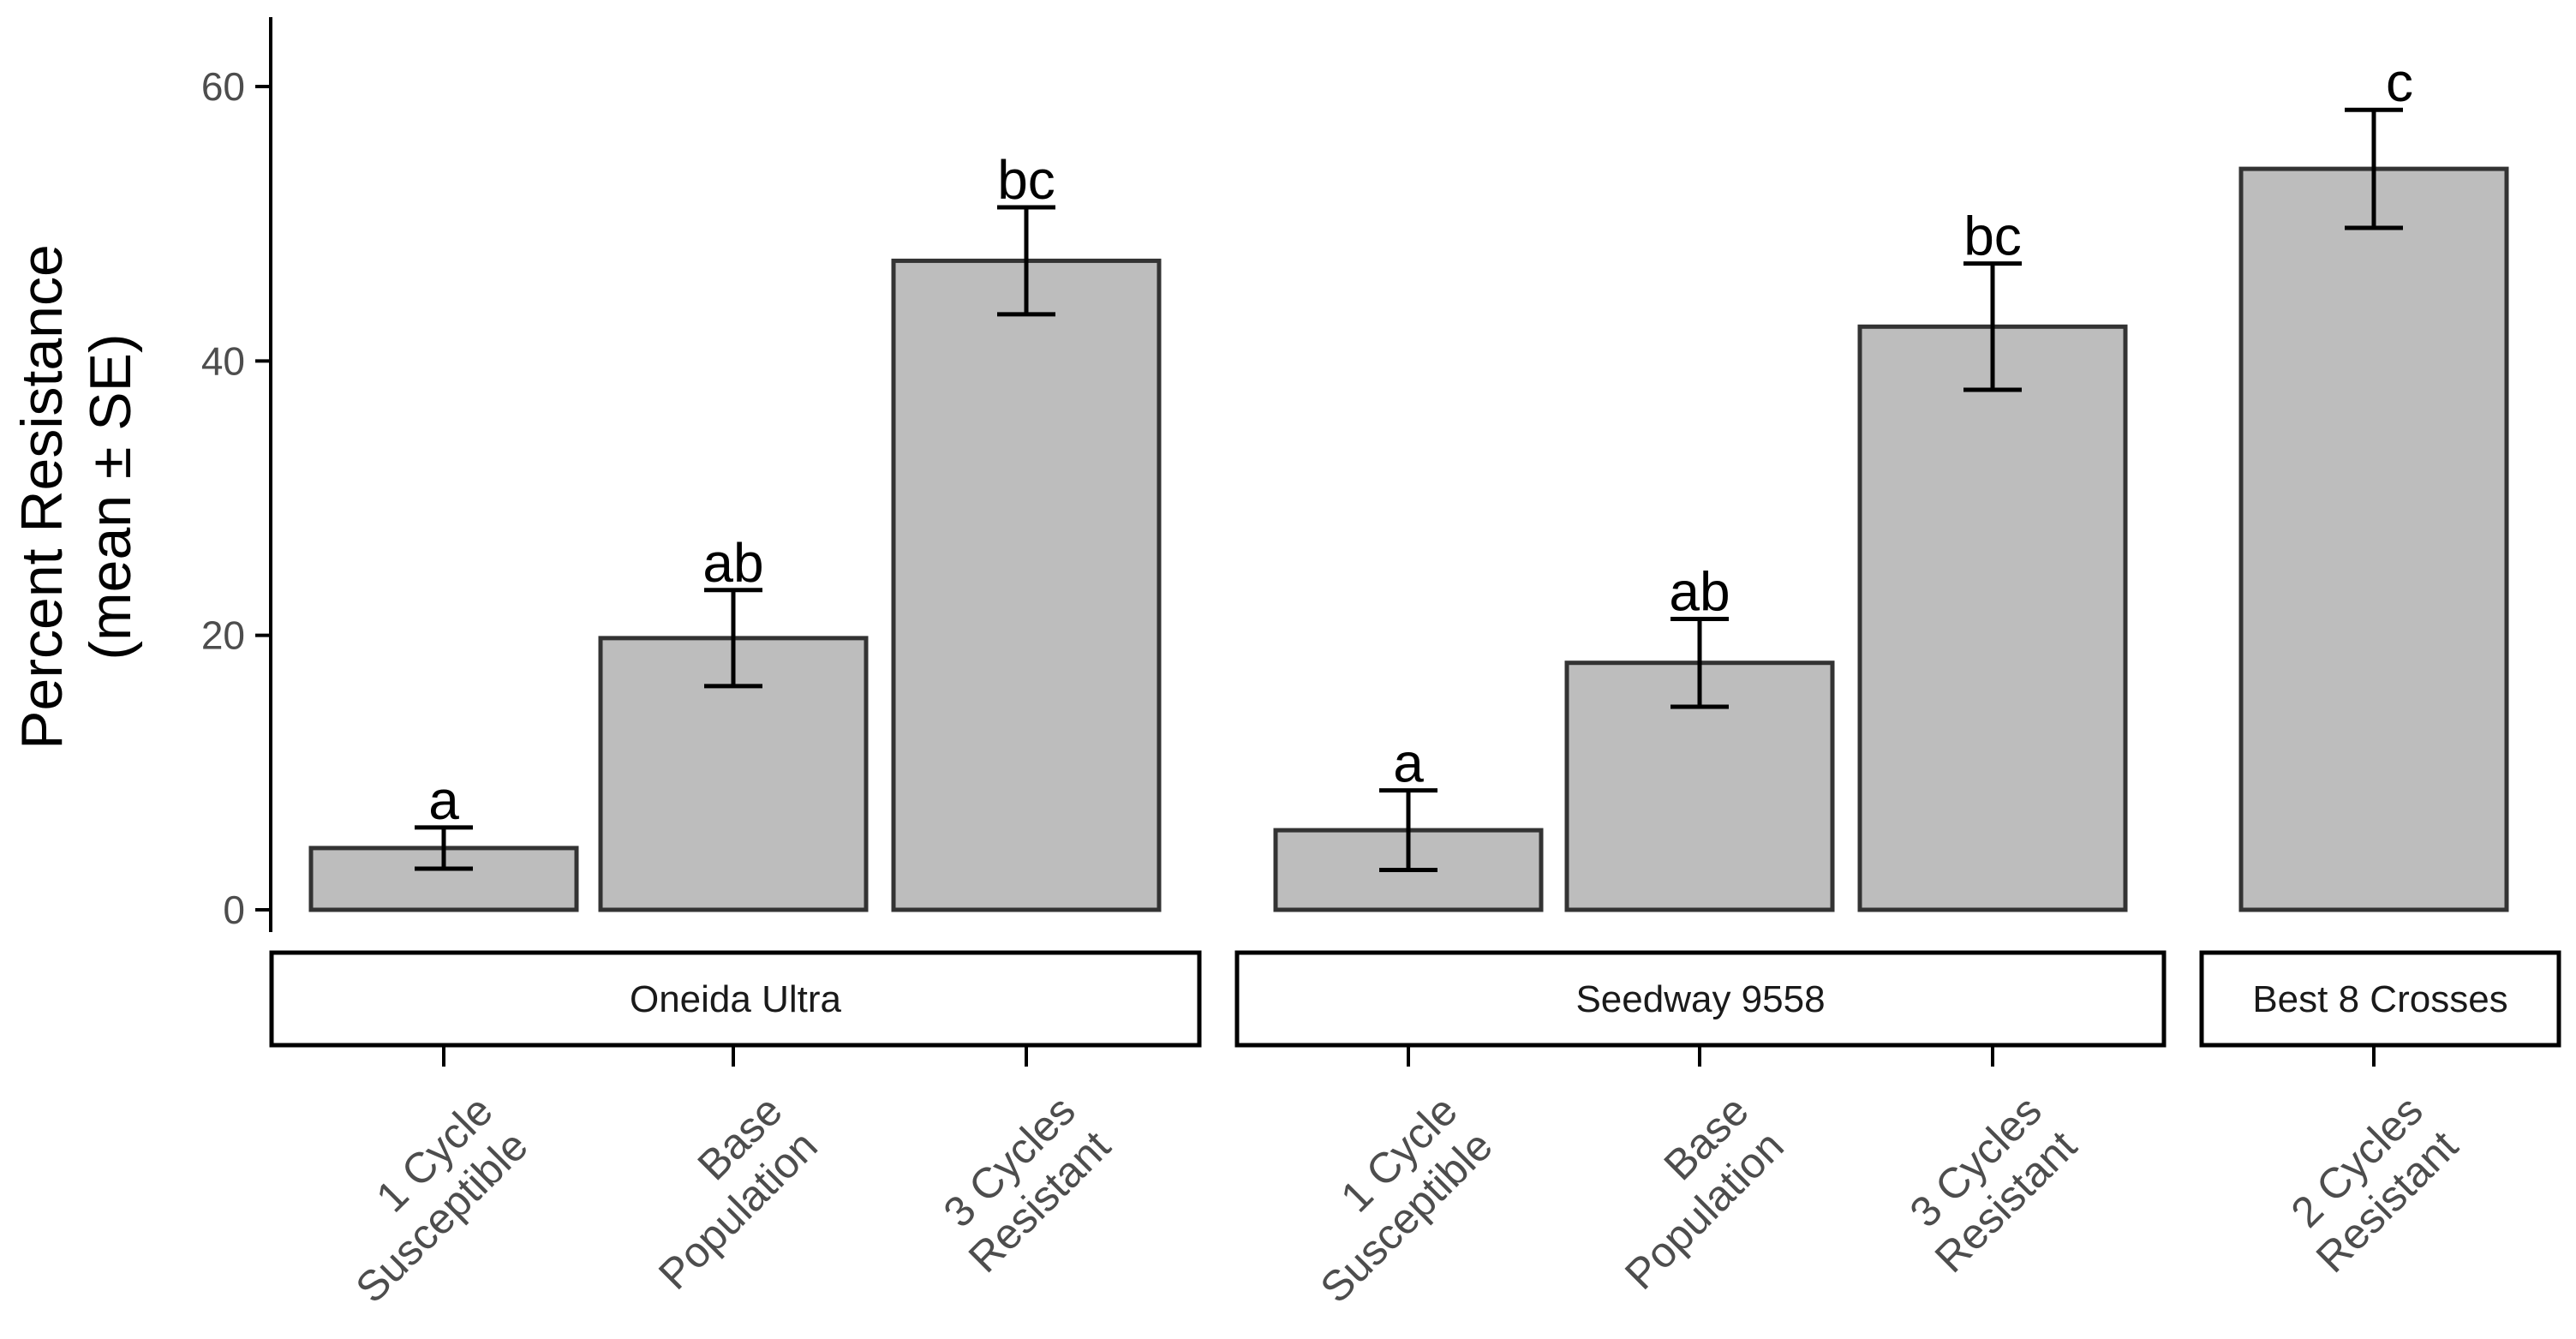 The width and height of the screenshot is (2576, 1339). Describe the element at coordinates (2400, 82) in the screenshot. I see `significance-letter: c` at that location.